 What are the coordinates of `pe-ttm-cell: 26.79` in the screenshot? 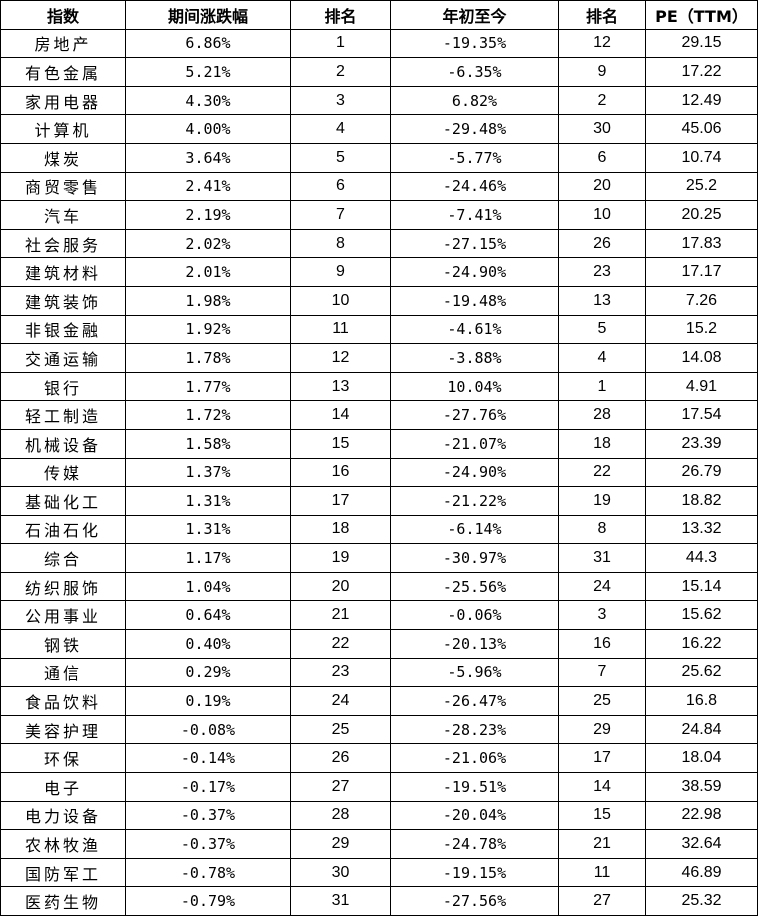 It's located at (701, 472).